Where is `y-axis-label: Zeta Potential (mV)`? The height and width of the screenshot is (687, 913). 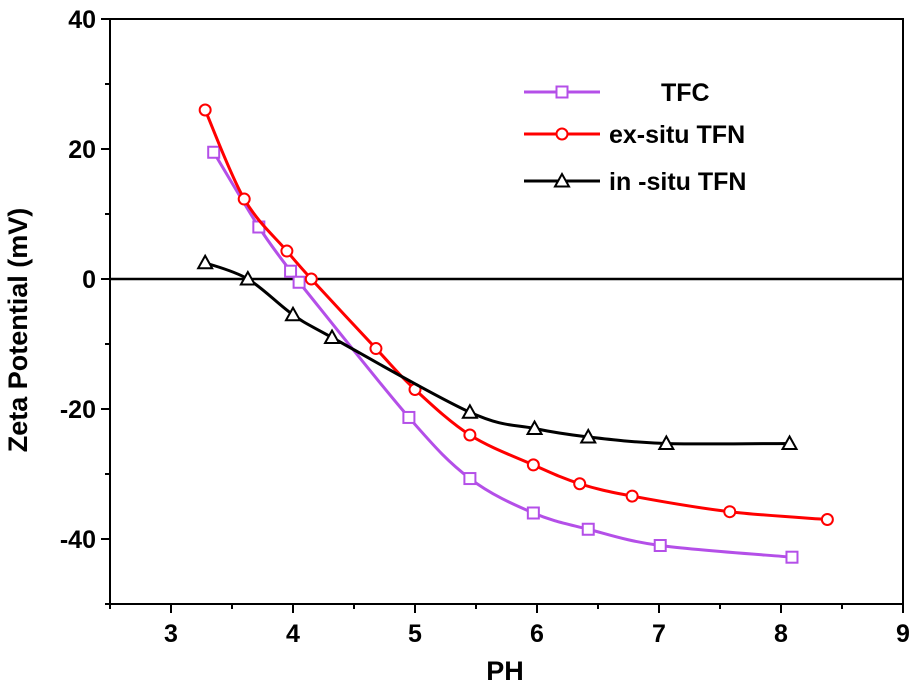 y-axis-label: Zeta Potential (mV) is located at coordinates (18, 330).